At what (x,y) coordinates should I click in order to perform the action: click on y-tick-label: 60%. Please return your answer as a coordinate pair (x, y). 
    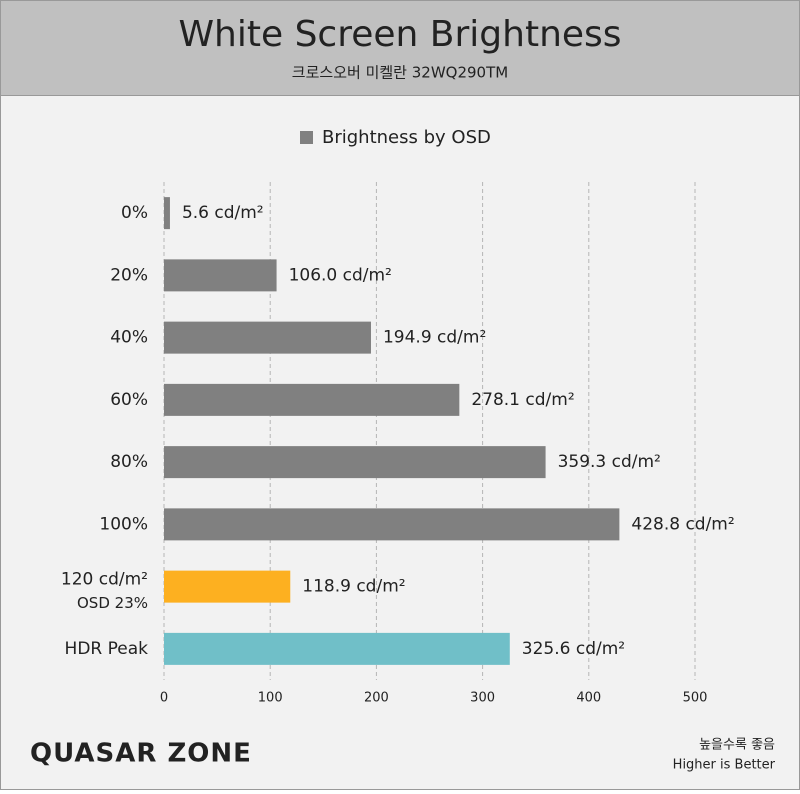
    Looking at the image, I should click on (129, 400).